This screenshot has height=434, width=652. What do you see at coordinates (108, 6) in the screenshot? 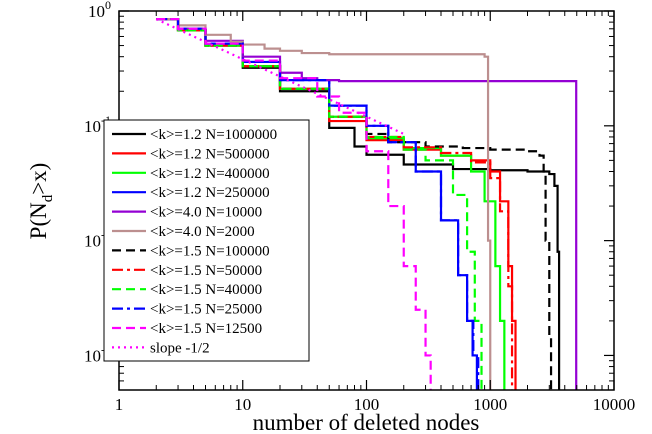
I see `y-tick-exponent: 0` at bounding box center [108, 6].